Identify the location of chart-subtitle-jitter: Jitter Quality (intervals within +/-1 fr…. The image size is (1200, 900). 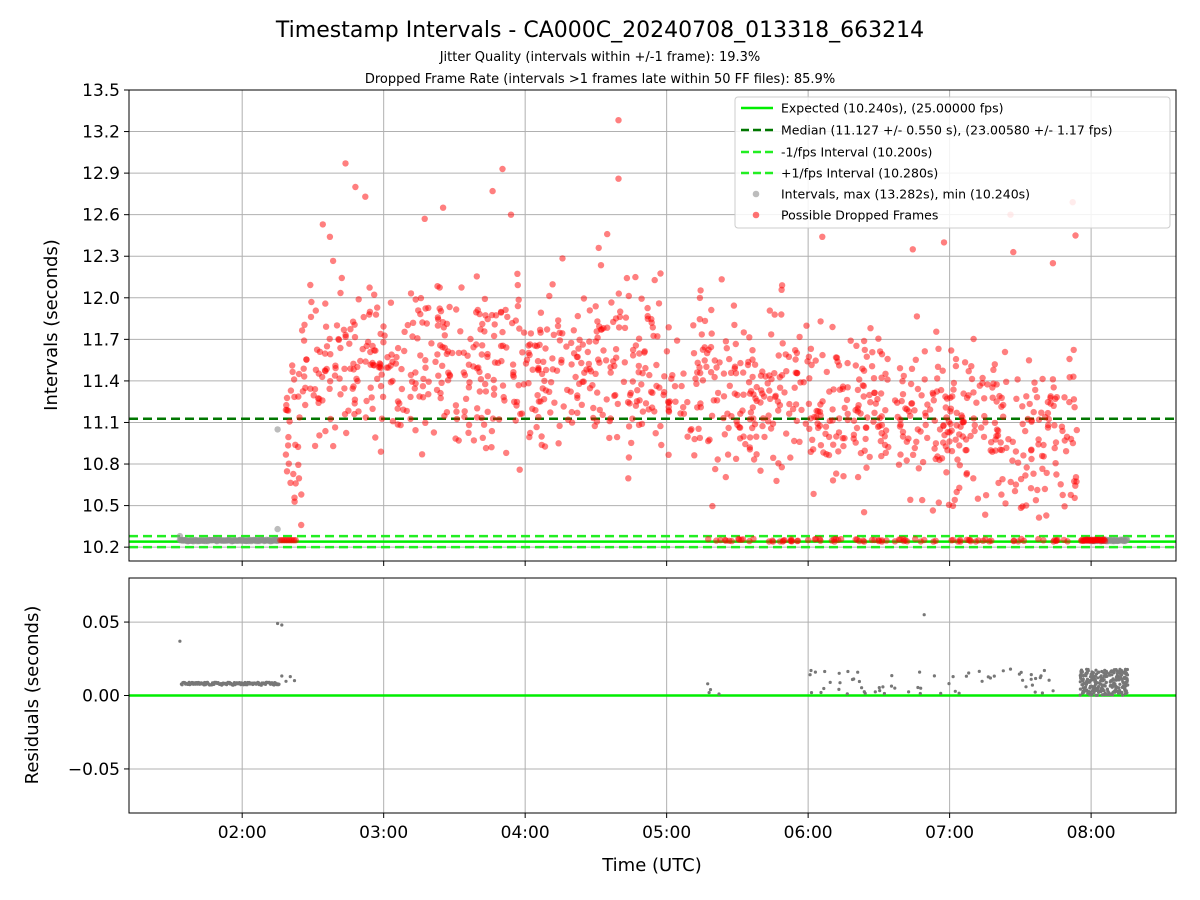
(600, 57).